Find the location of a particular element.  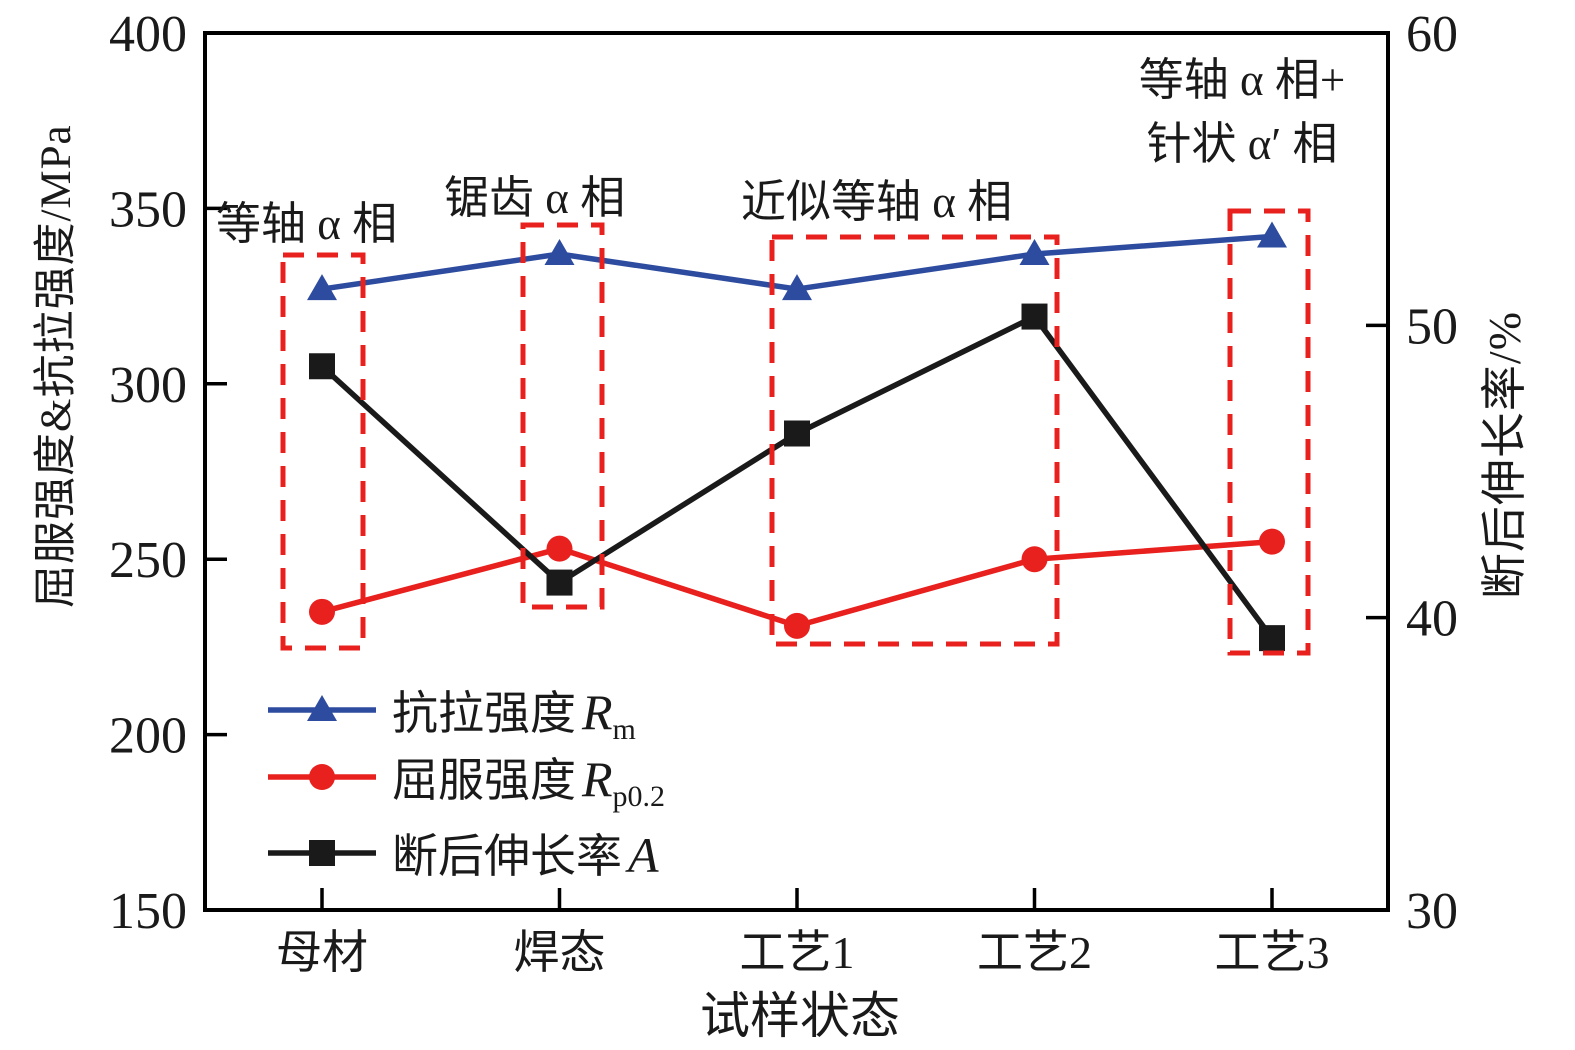

y-left-tick-label: 350 is located at coordinates (148, 209).